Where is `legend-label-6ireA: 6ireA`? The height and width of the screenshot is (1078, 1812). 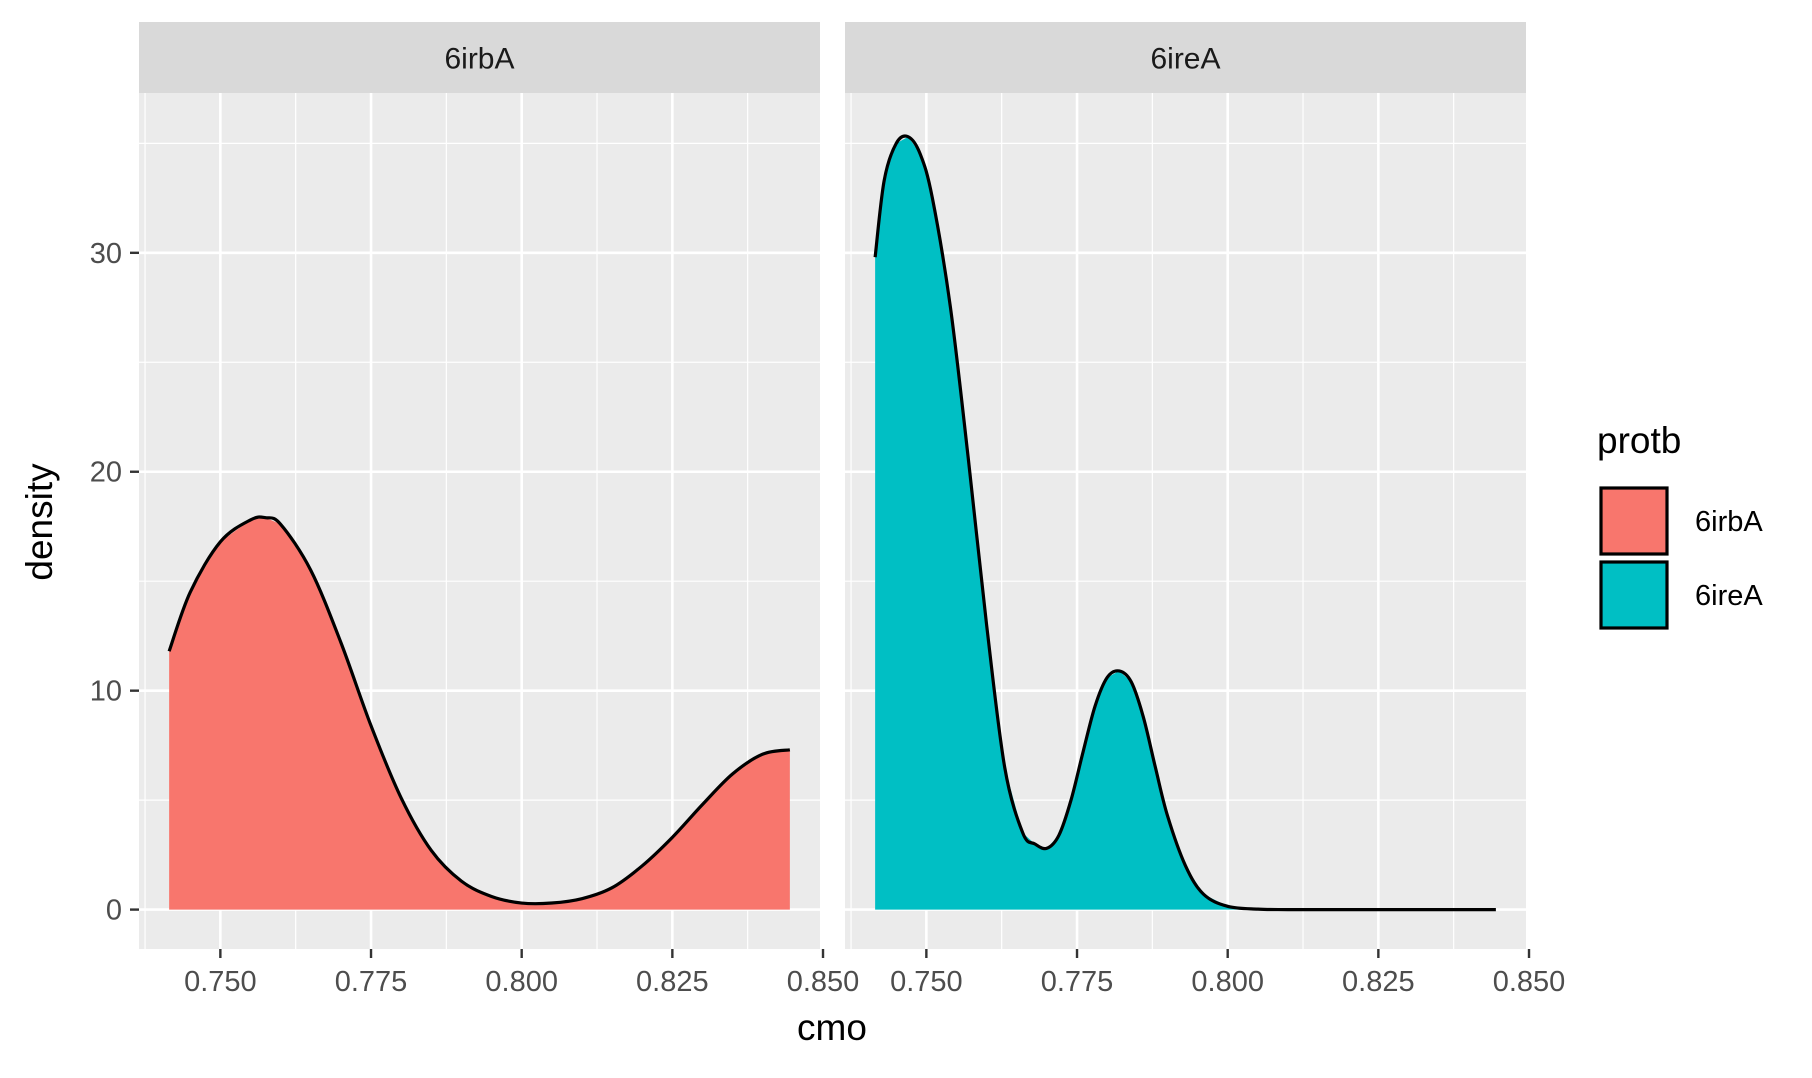
legend-label-6ireA: 6ireA is located at coordinates (1729, 596).